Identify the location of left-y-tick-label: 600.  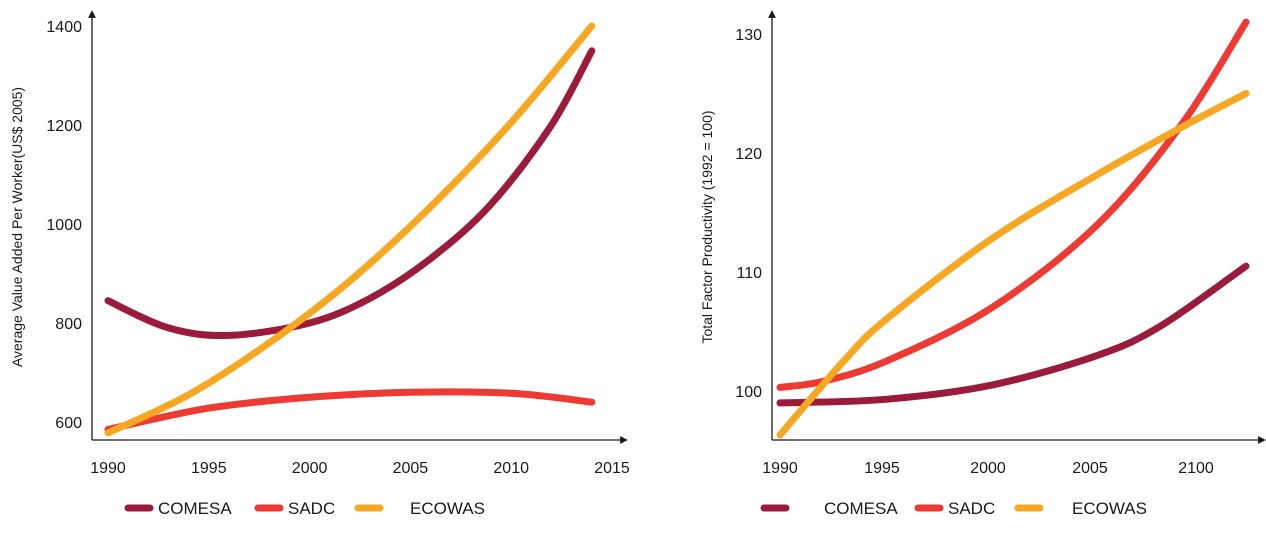
(68, 423).